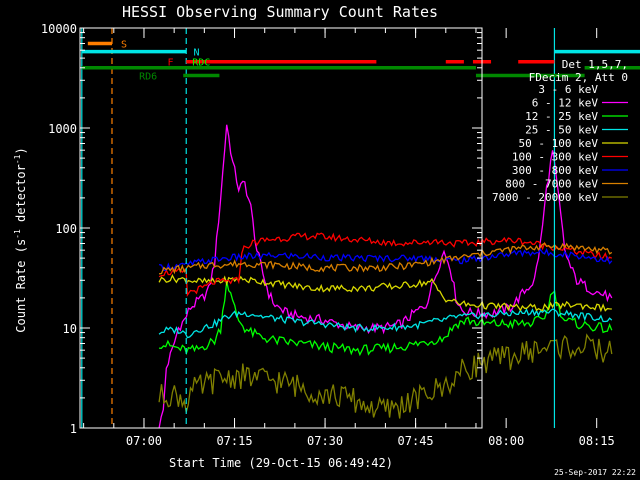 This screenshot has width=640, height=480. I want to click on legend-header-1: Det 1,5,7,, so click(595, 64).